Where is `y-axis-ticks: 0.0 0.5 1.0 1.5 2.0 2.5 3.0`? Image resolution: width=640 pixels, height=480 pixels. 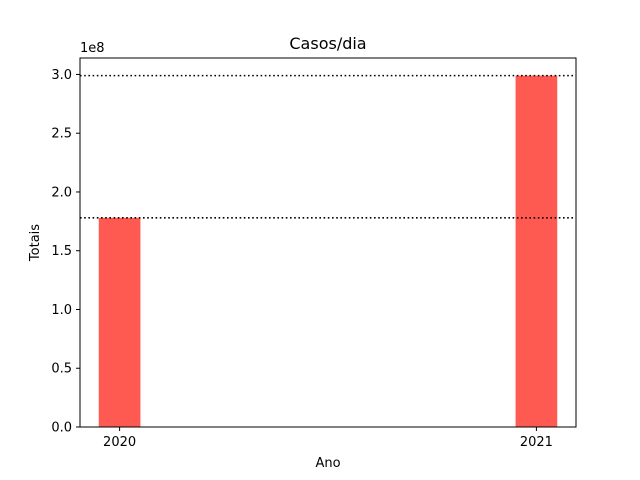
y-axis-ticks: 0.0 0.5 1.0 1.5 2.0 2.5 3.0 is located at coordinates (65, 252).